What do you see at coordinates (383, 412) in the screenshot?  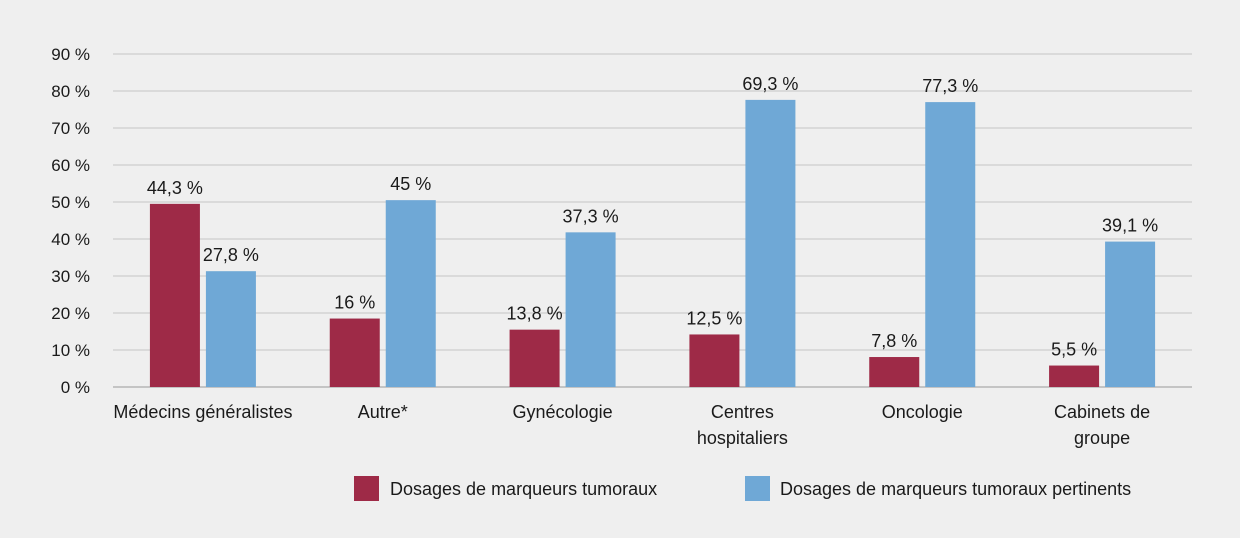 I see `x-tick-label: Autre*` at bounding box center [383, 412].